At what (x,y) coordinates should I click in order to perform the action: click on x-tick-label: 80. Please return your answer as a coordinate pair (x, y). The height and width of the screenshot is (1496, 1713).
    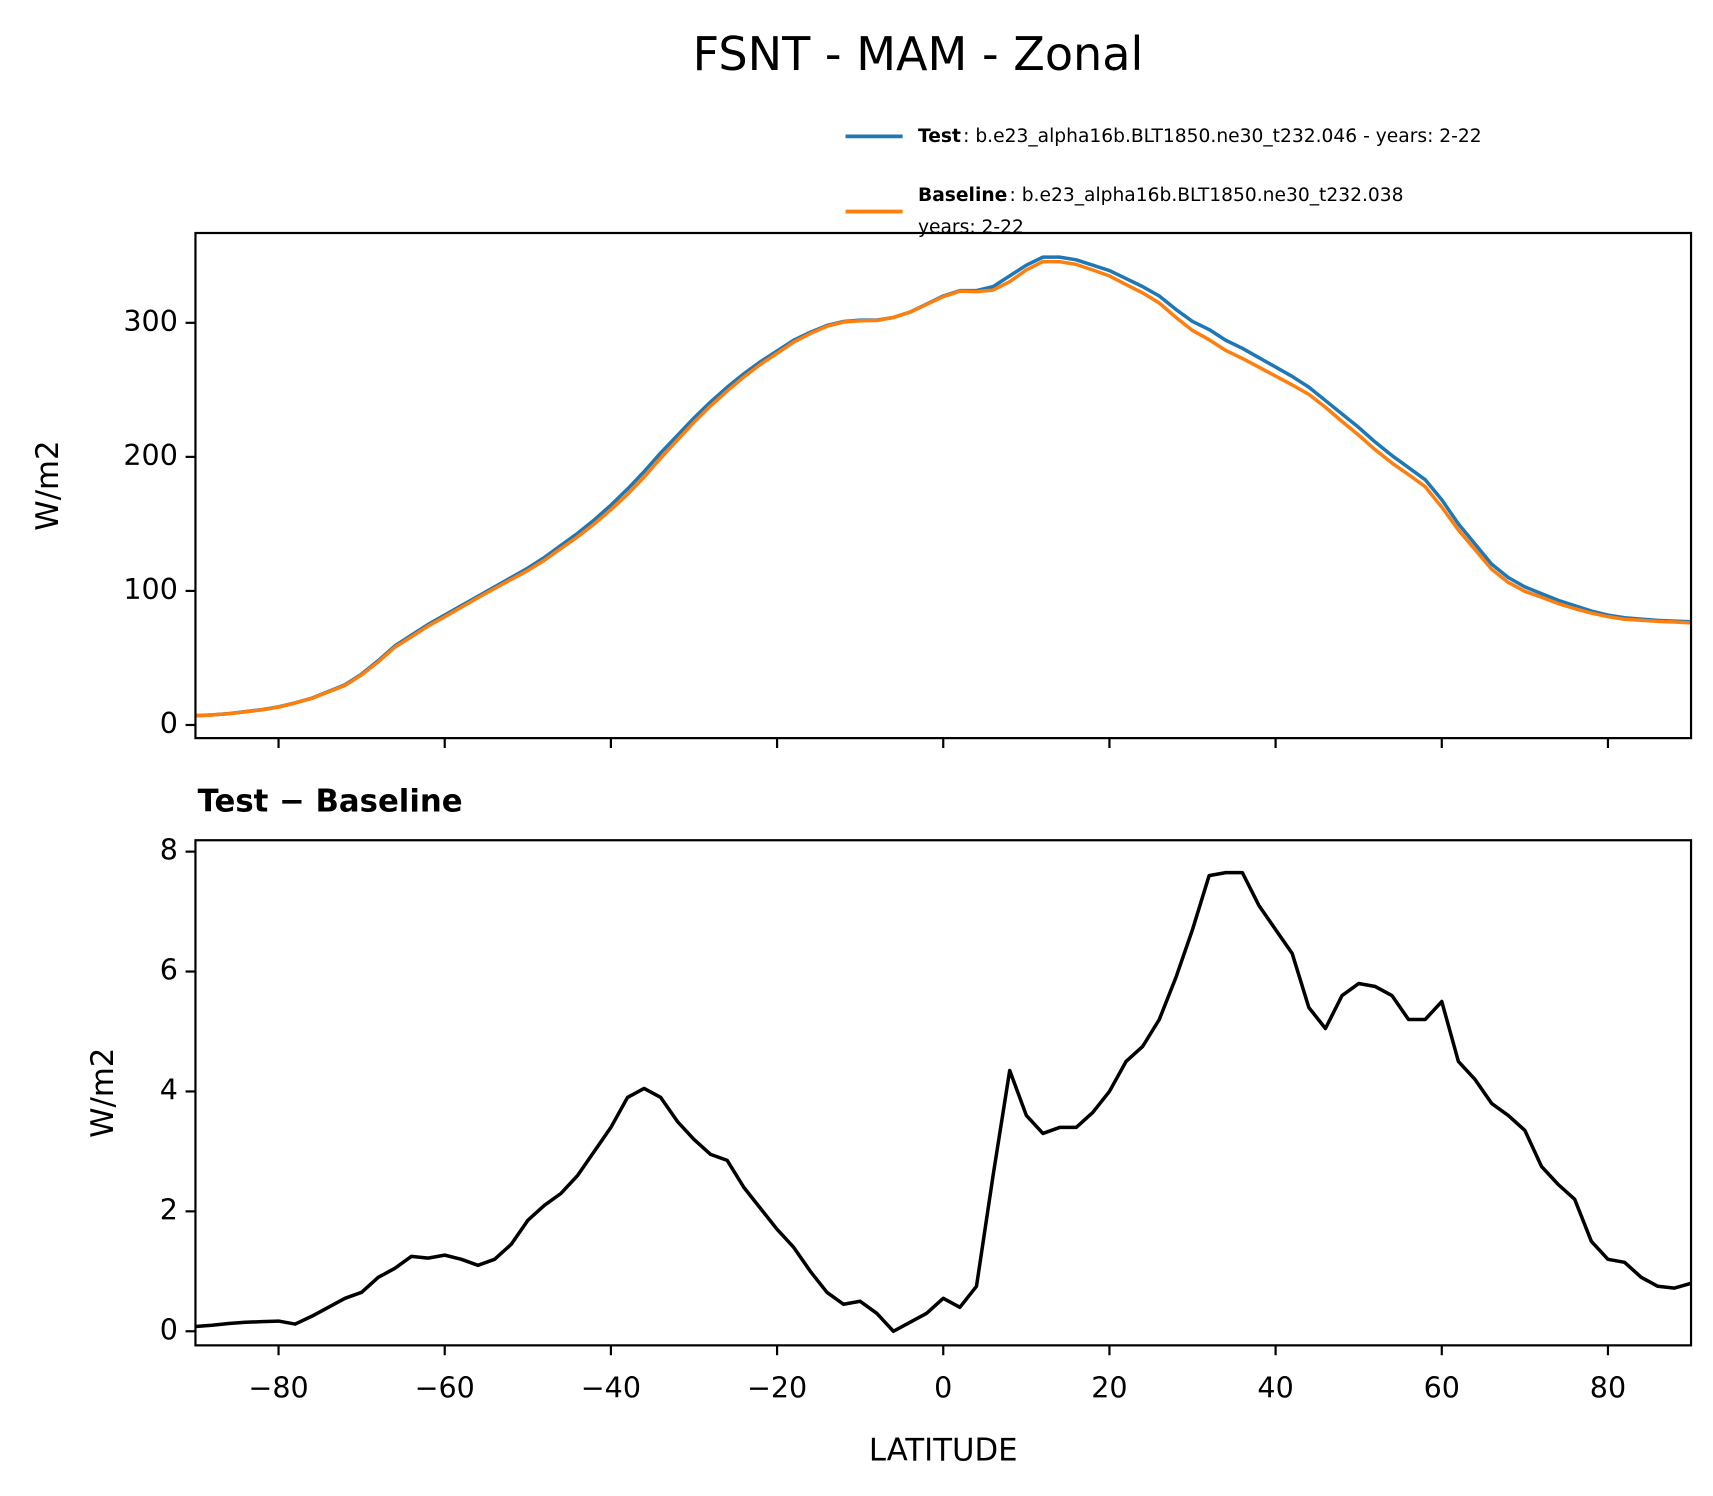
    Looking at the image, I should click on (1608, 1387).